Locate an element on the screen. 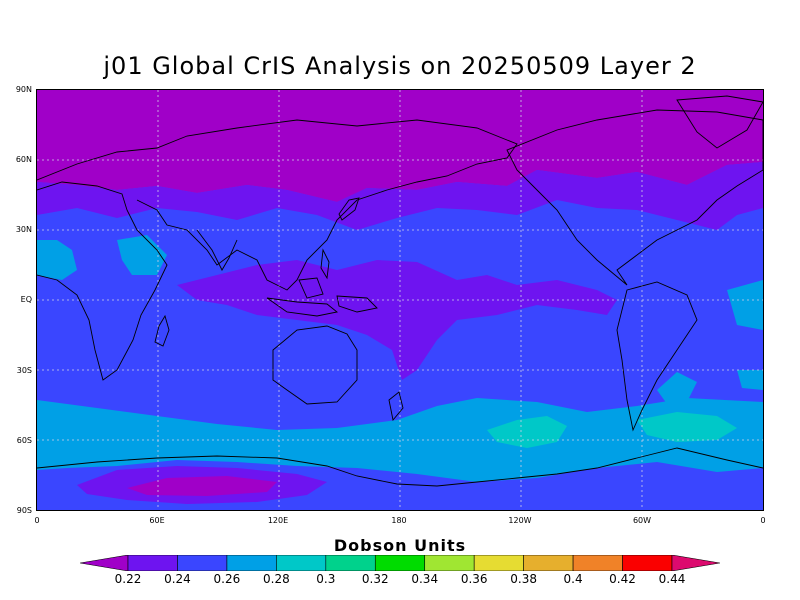  band-high-pacific-south is located at coordinates (750, 380).